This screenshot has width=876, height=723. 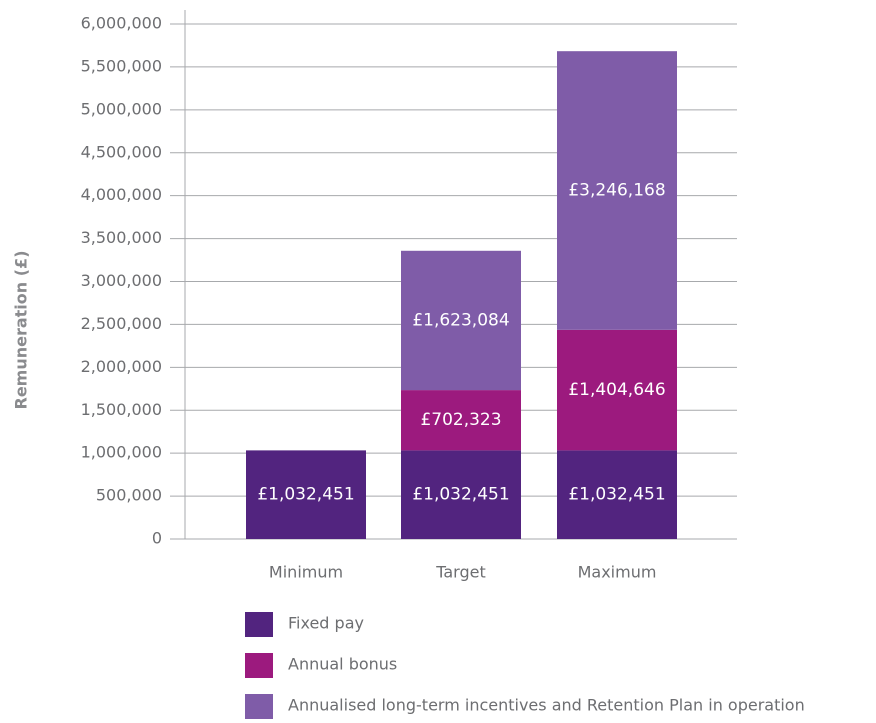 What do you see at coordinates (121, 151) in the screenshot?
I see `y-tick-label: 4,500,000` at bounding box center [121, 151].